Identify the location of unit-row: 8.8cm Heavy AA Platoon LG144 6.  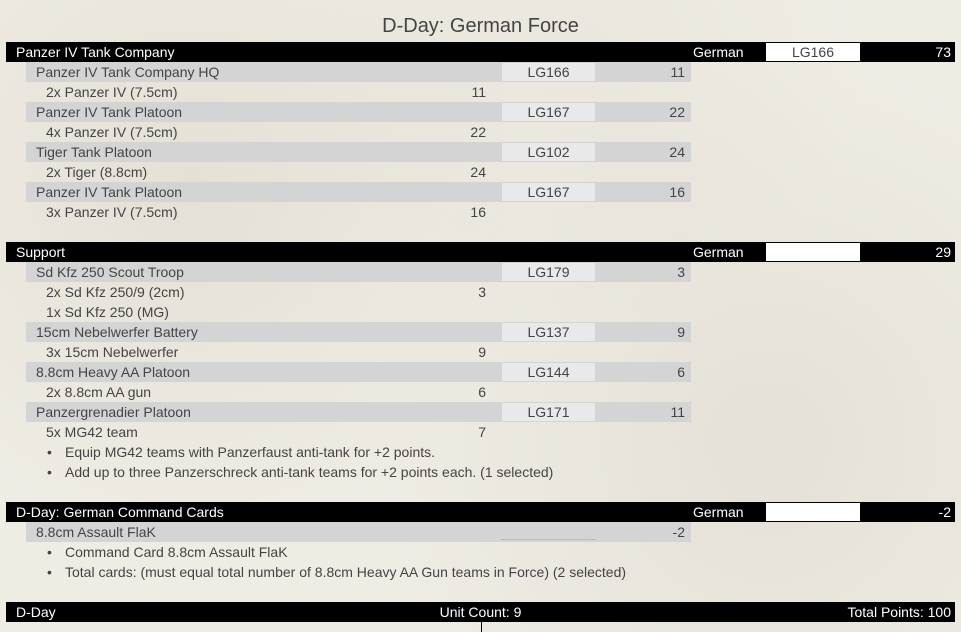
(358, 372).